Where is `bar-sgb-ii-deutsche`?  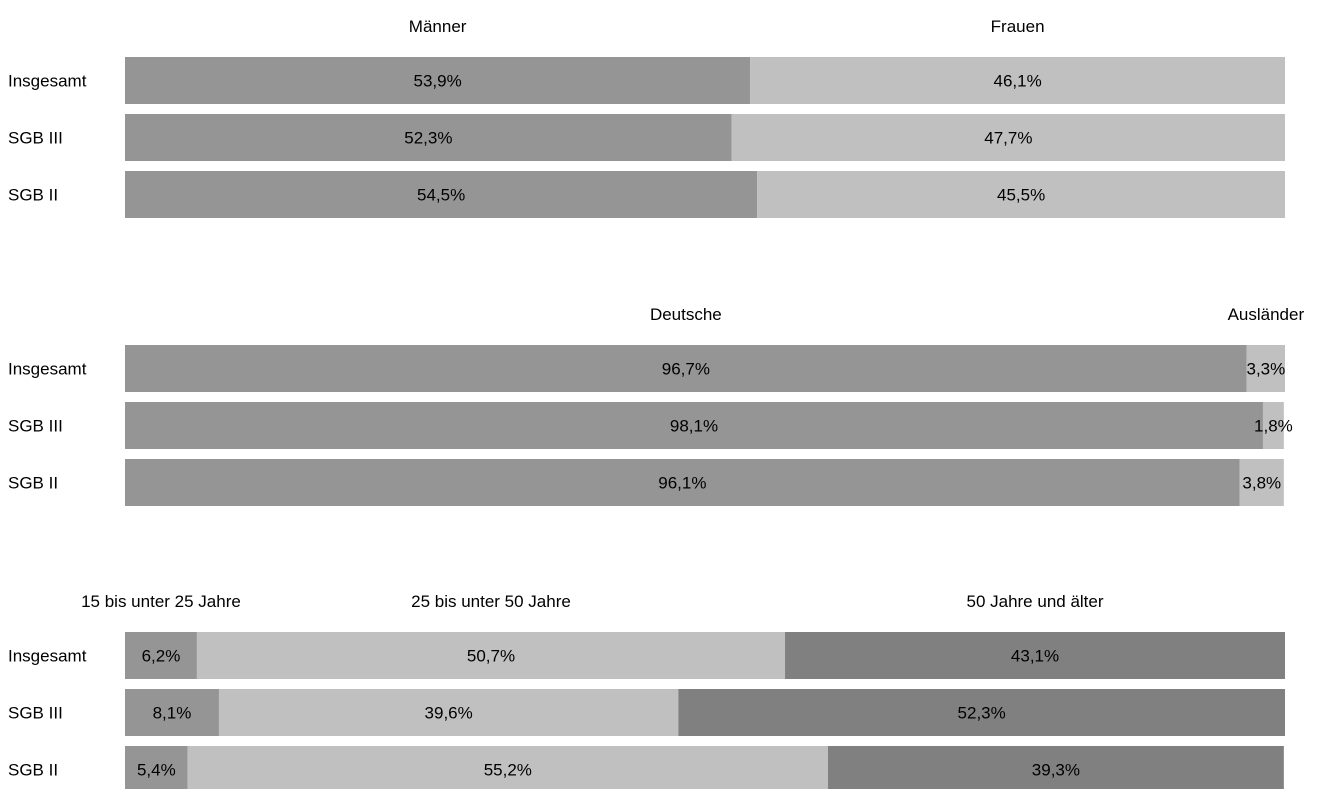 bar-sgb-ii-deutsche is located at coordinates (682, 482).